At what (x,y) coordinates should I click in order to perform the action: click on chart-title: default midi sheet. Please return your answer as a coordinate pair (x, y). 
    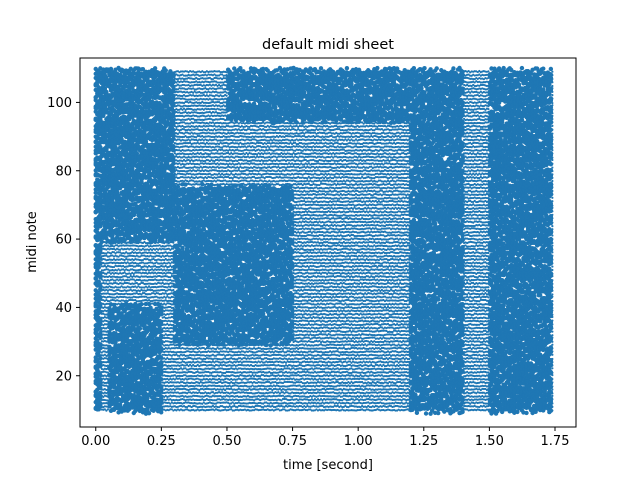
    Looking at the image, I should click on (328, 45).